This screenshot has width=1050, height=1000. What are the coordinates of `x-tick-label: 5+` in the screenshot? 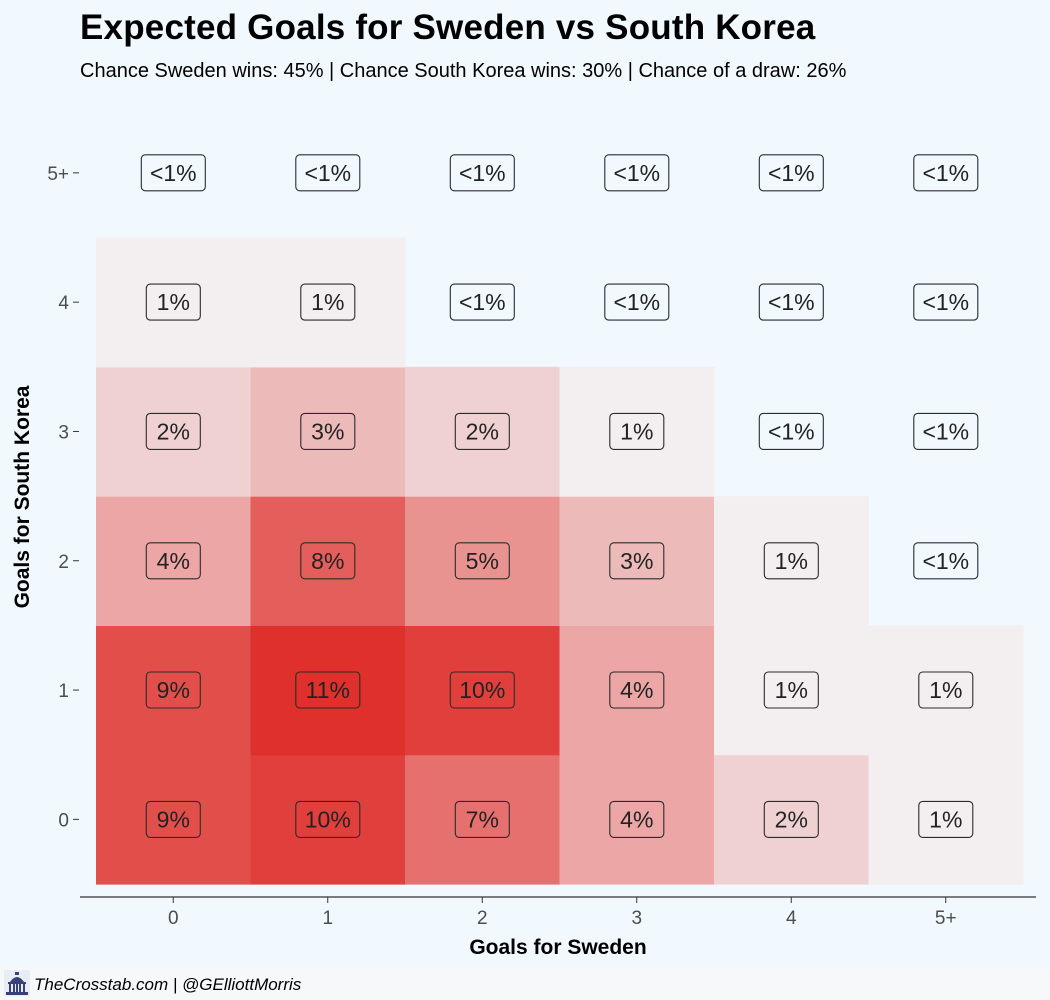 It's located at (946, 918).